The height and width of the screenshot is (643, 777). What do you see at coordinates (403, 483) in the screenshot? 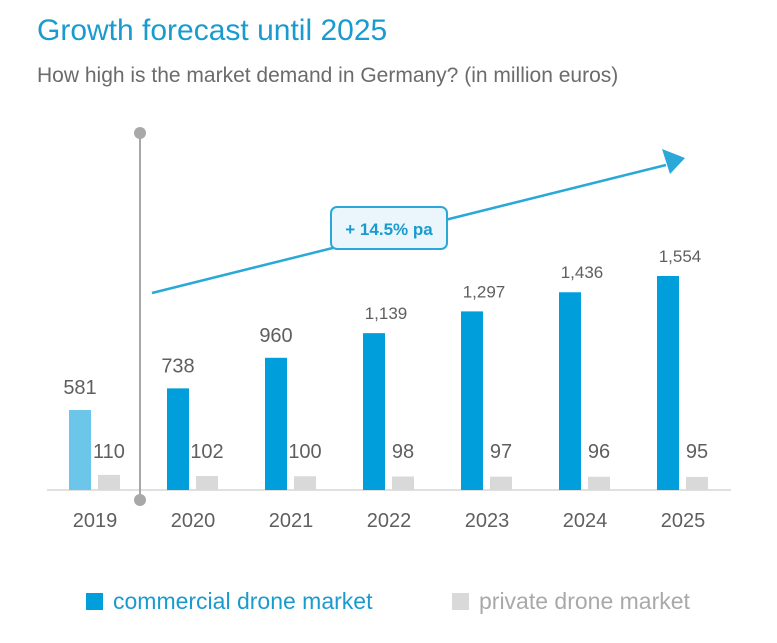
I see `bar-private-2022` at bounding box center [403, 483].